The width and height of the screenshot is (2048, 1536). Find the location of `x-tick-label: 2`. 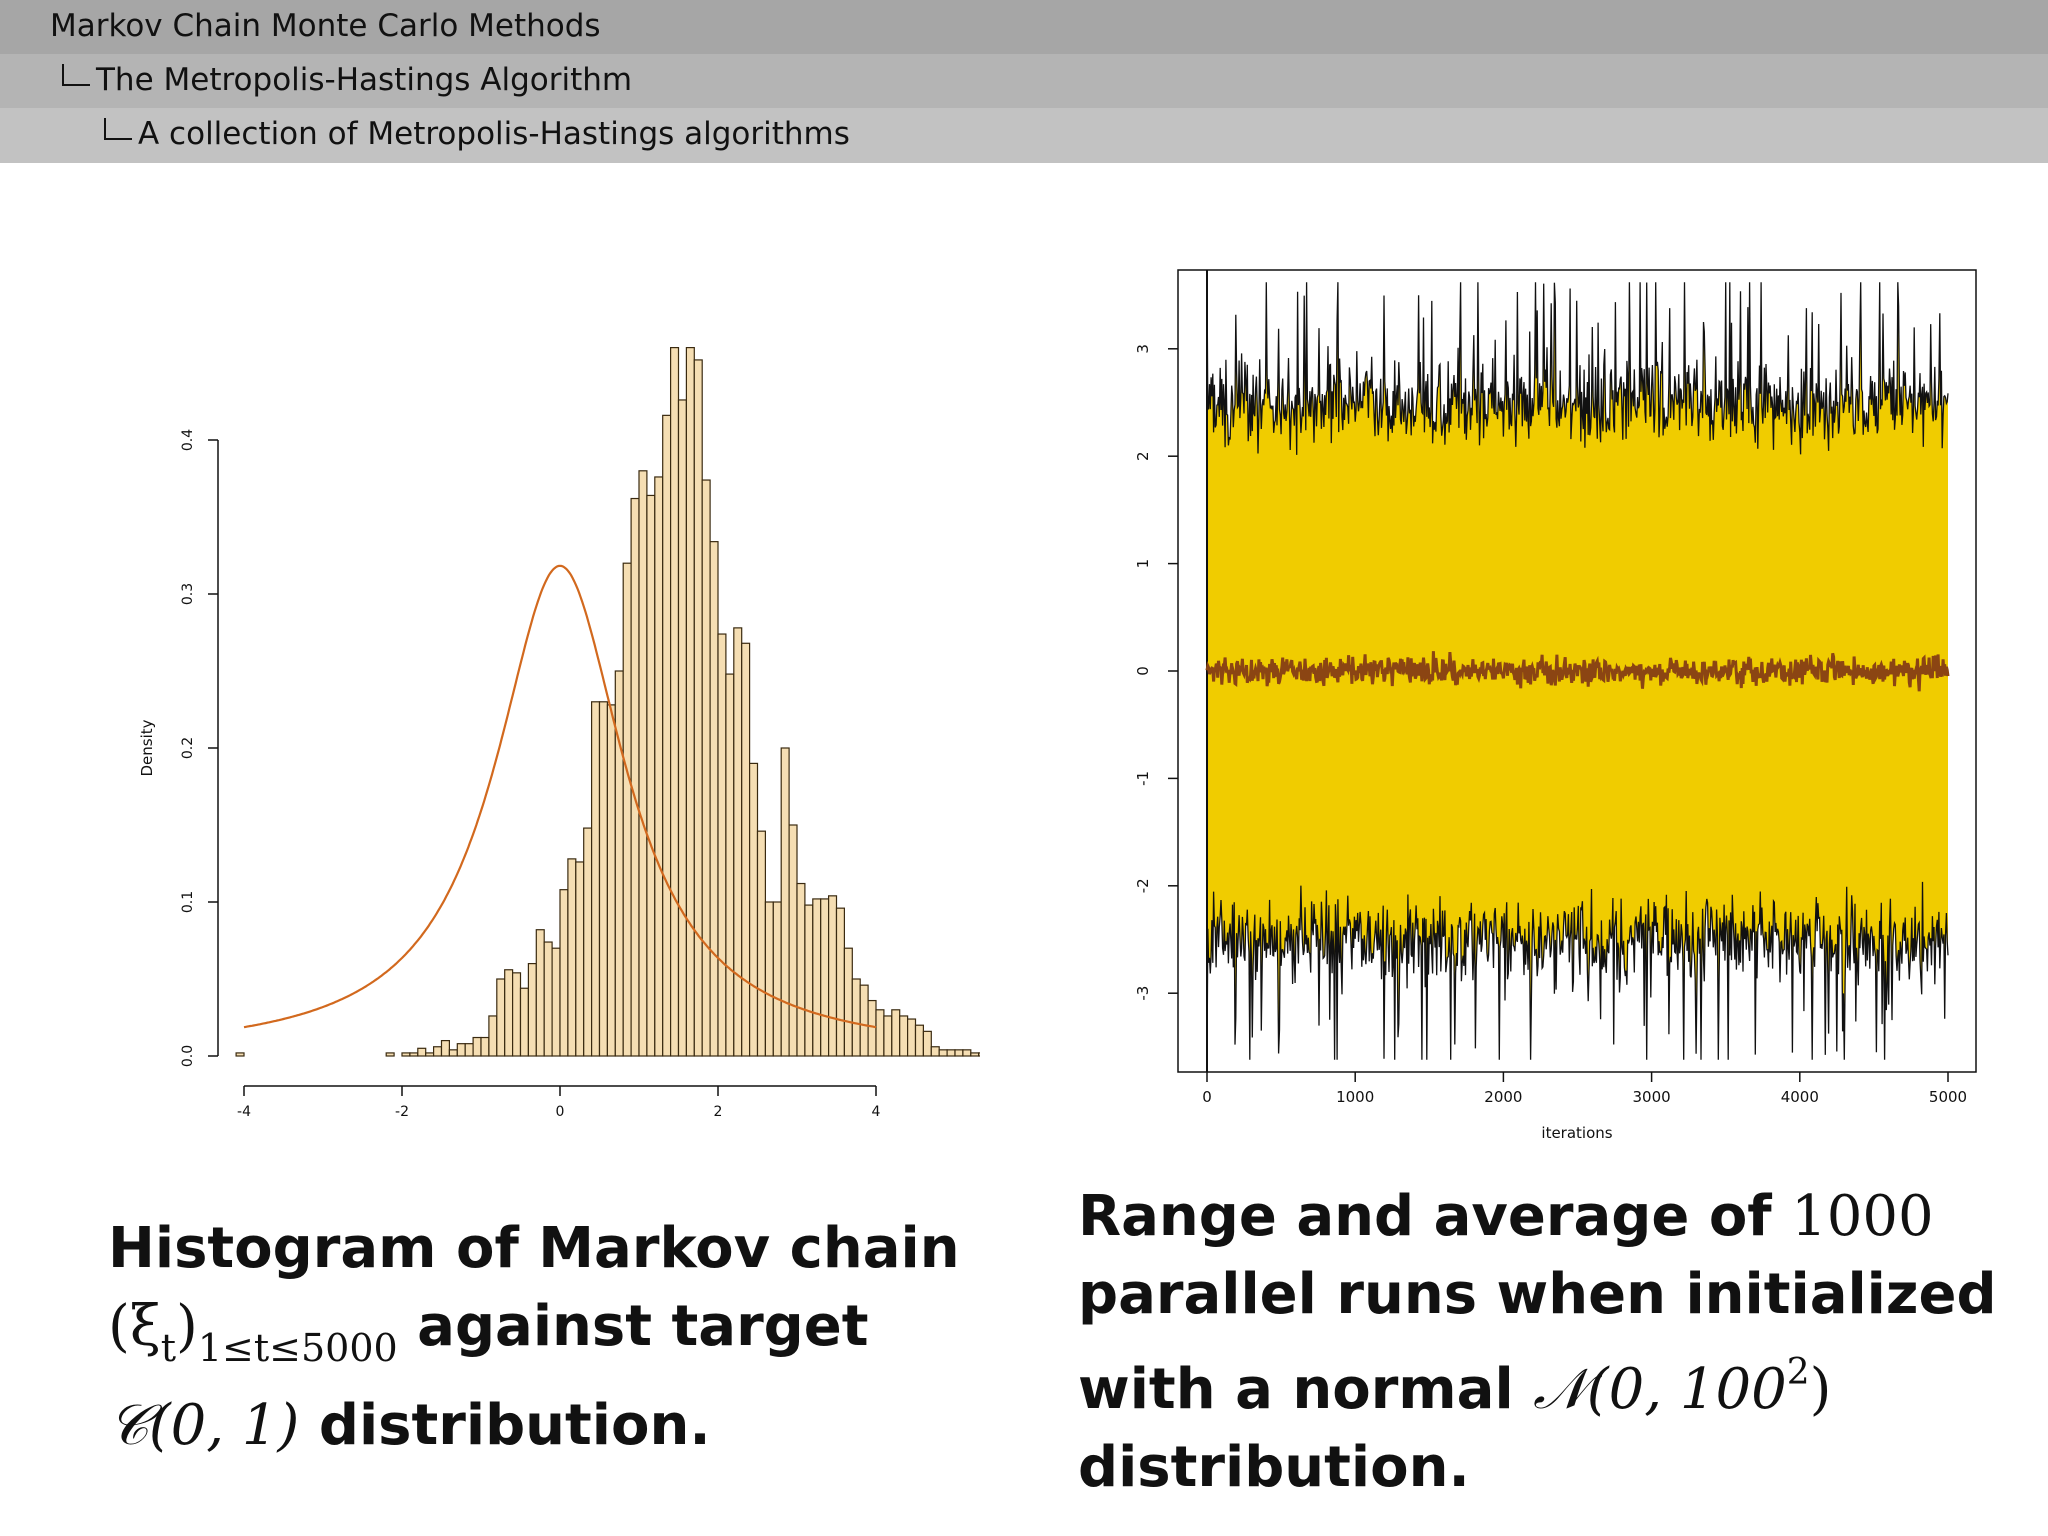

x-tick-label: 2 is located at coordinates (718, 1112).